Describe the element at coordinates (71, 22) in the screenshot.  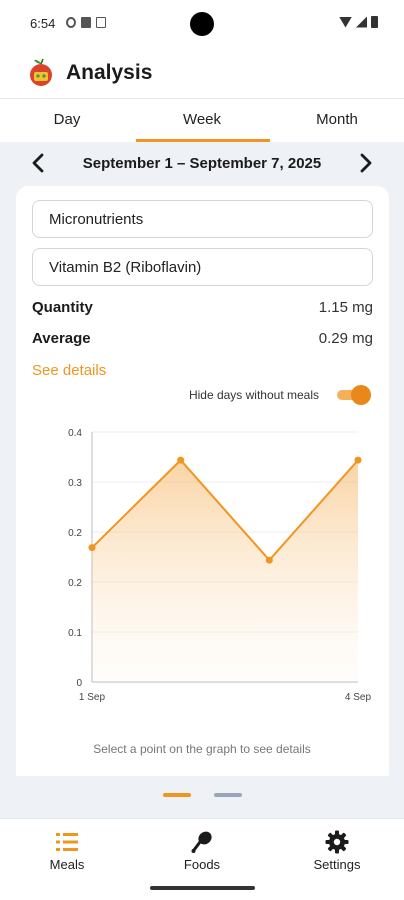
I see `settings-notification-icon` at that location.